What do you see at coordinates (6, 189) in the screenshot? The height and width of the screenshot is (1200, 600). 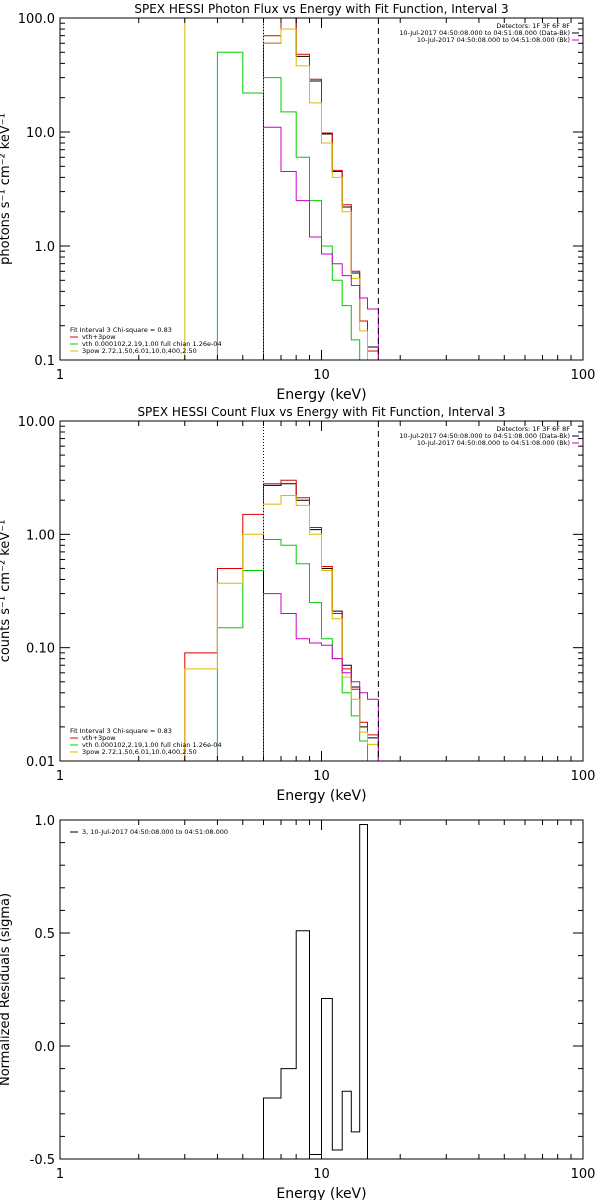 I see `y-axis-label: photons s⁻¹ cm⁻² keV⁻¹` at bounding box center [6, 189].